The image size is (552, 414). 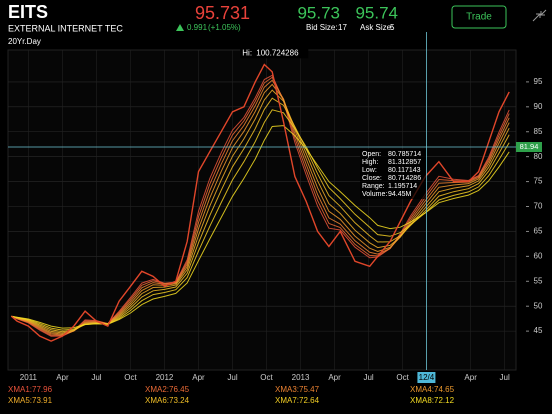 I want to click on y-tick-label: 75, so click(x=538, y=181).